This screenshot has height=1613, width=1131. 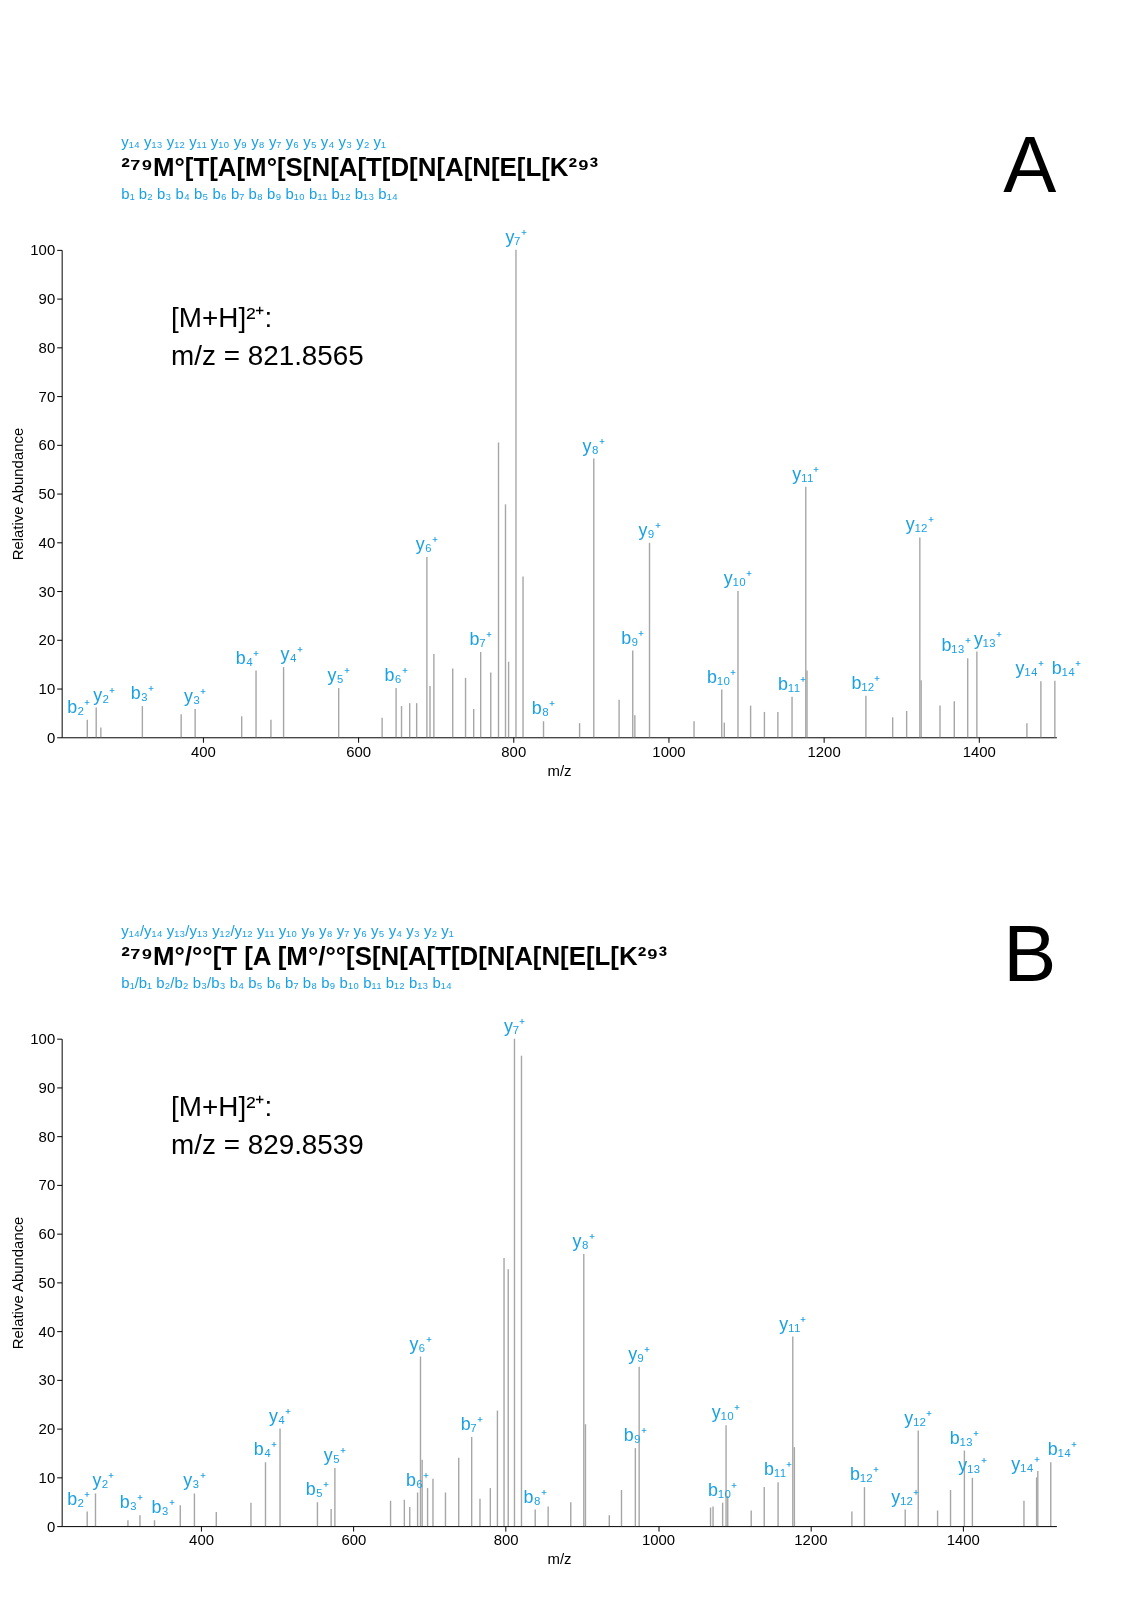 What do you see at coordinates (394, 956) in the screenshot?
I see `text: ²⁷⁹M°/°°[T [A [M°/°°[S[N[A[T[D[N[A[N[E[L[K²⁹³` at bounding box center [394, 956].